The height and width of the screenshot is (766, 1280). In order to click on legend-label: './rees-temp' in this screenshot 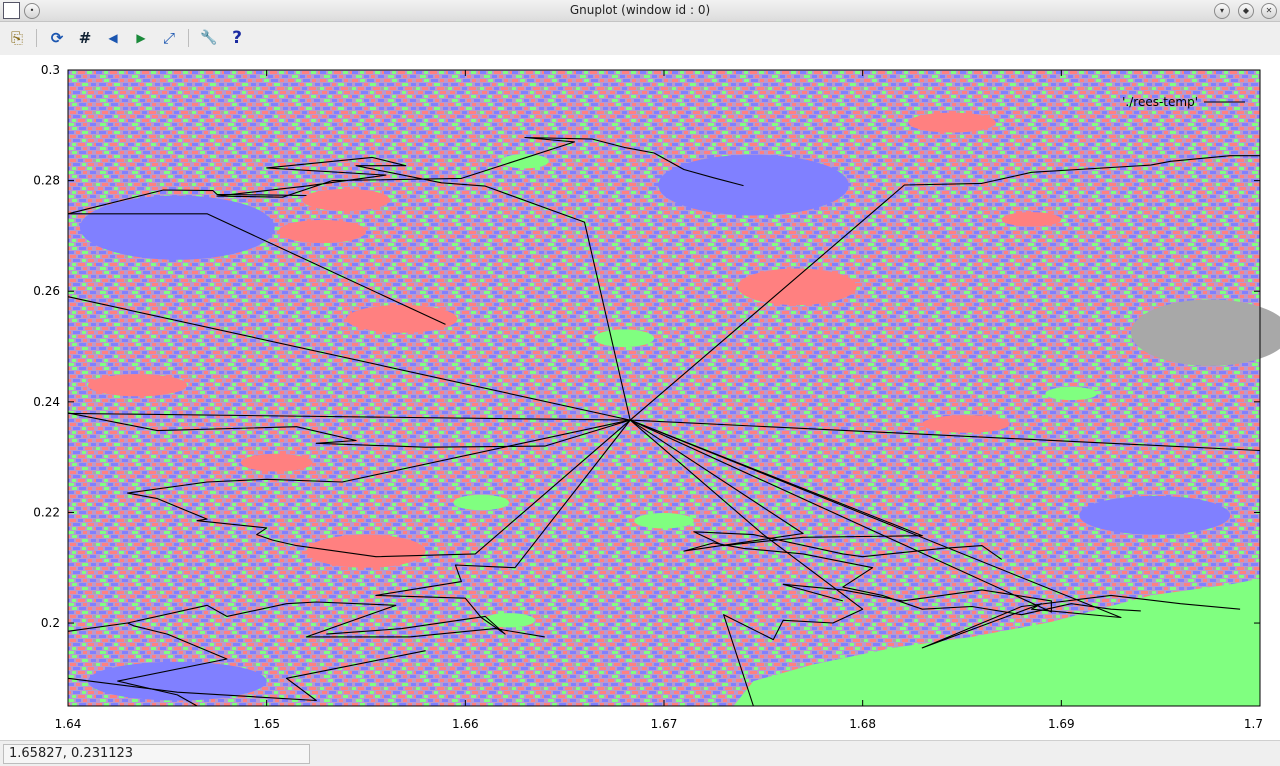, I will do `click(1160, 102)`.